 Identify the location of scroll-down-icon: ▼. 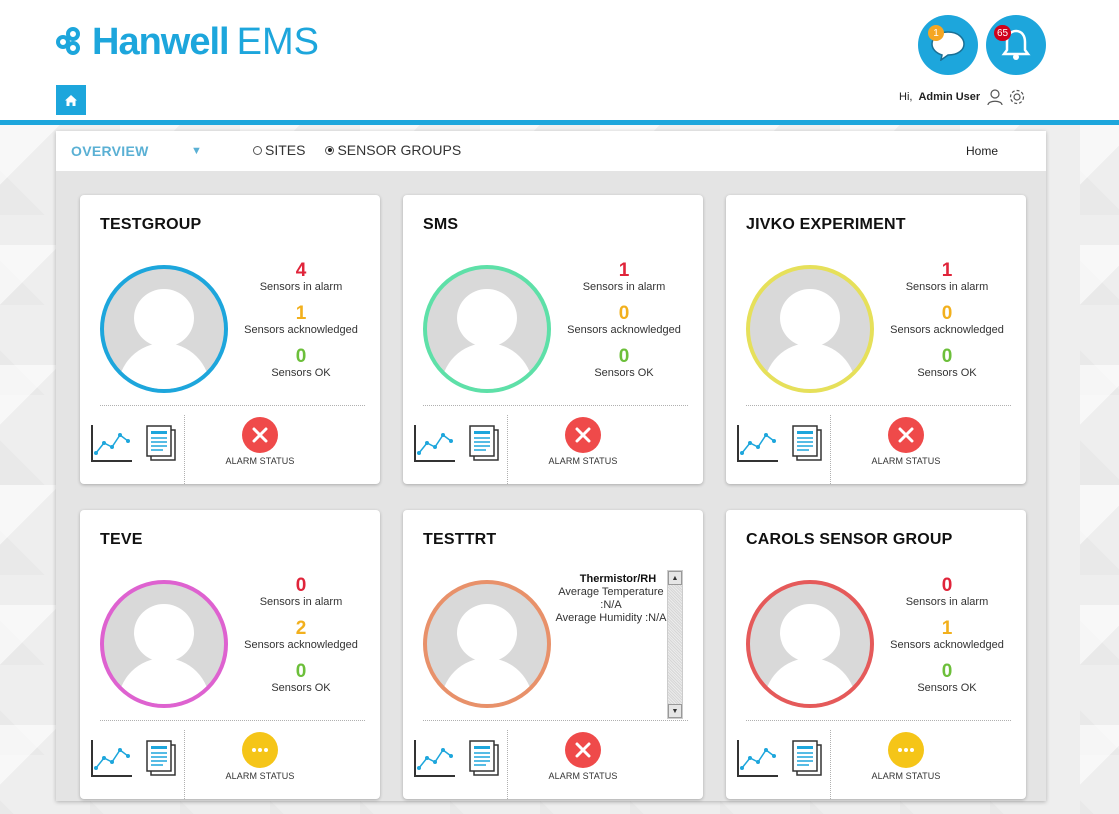
(675, 711).